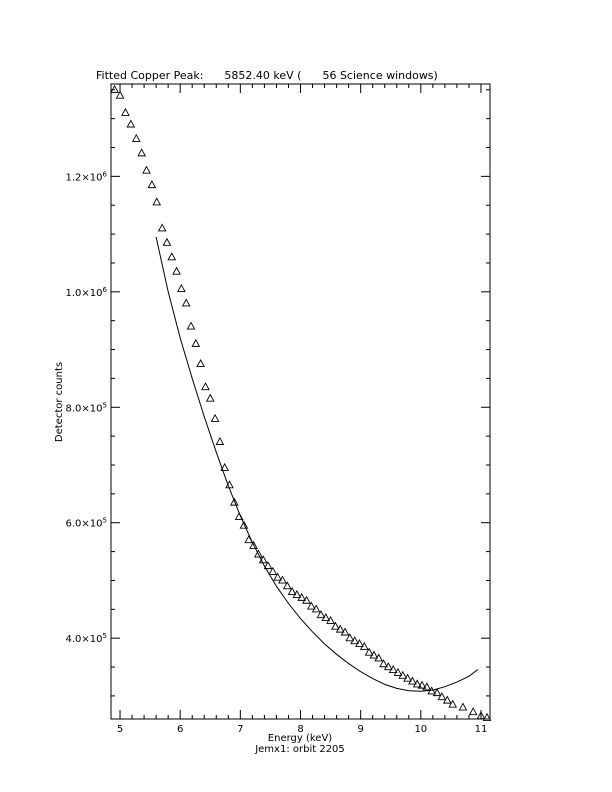 The height and width of the screenshot is (792, 612). Describe the element at coordinates (74, 408) in the screenshot. I see `y-tick-mantissa: 8.0` at that location.